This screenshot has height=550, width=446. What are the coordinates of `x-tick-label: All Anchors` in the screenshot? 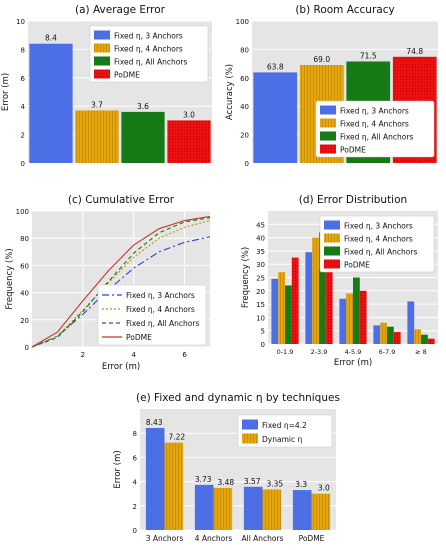 It's located at (262, 538).